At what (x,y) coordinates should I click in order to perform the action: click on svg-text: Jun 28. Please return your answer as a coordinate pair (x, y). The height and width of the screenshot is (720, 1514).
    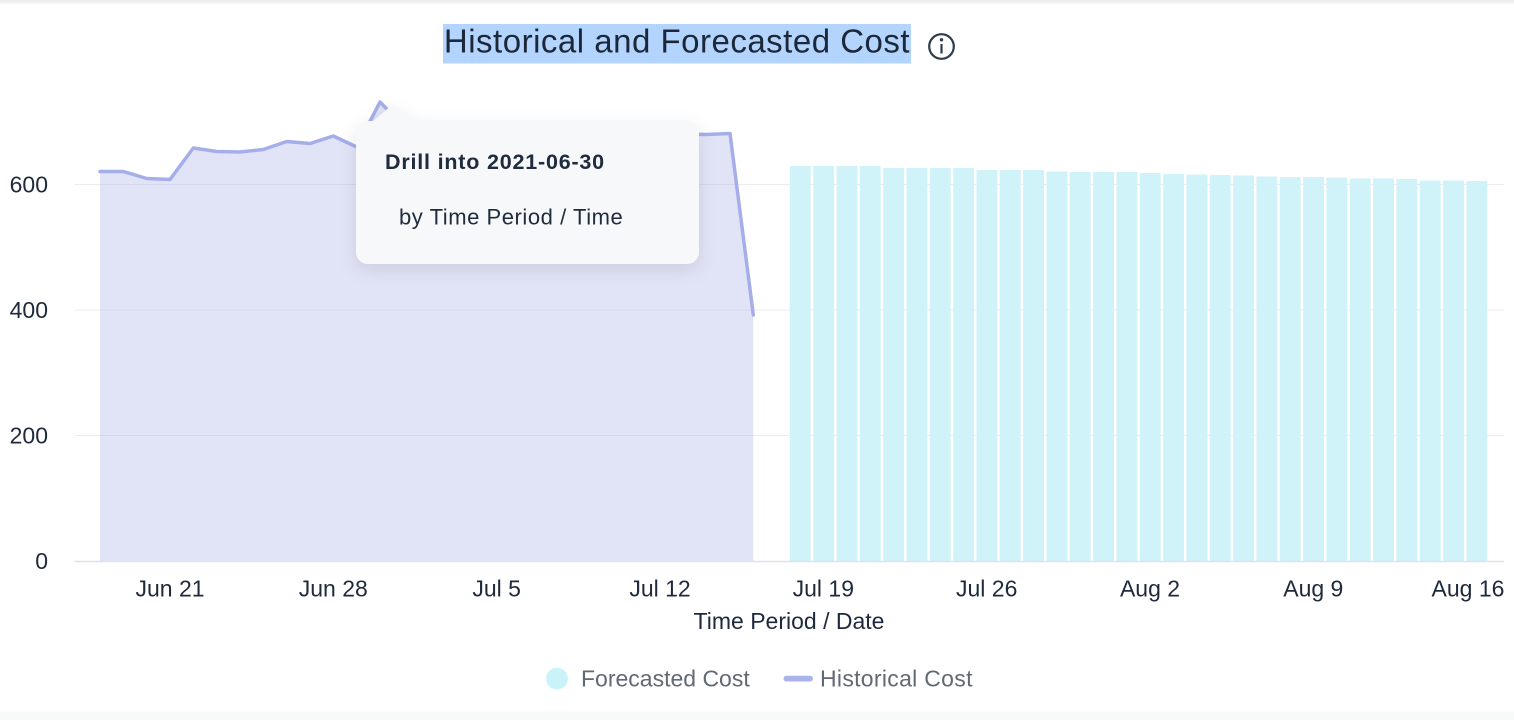
    Looking at the image, I should click on (333, 589).